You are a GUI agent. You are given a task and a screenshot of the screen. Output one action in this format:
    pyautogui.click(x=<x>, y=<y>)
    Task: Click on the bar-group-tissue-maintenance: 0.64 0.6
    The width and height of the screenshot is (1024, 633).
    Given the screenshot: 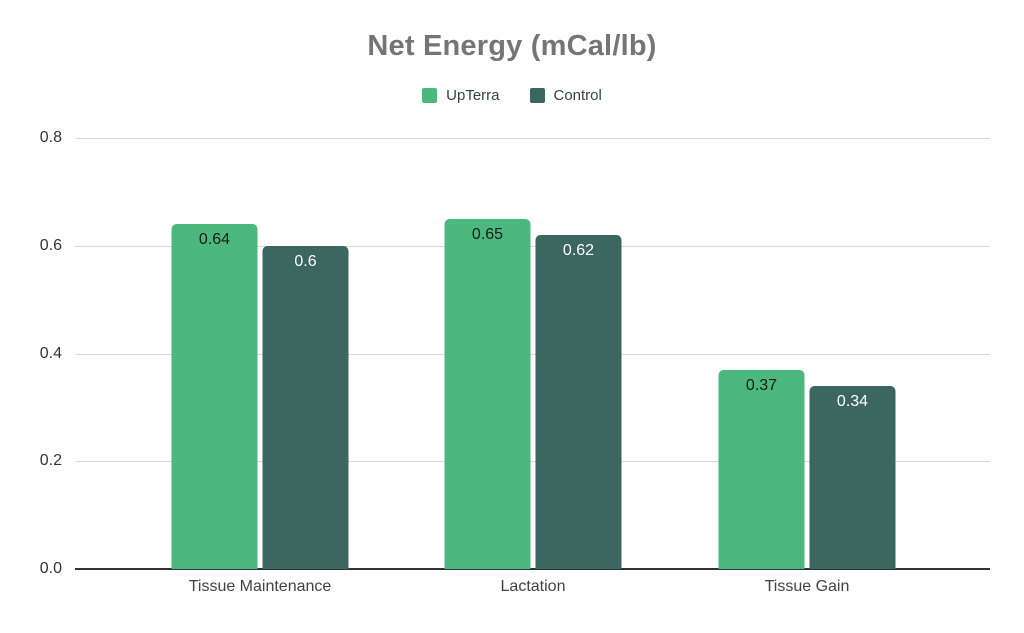 What is the action you would take?
    pyautogui.click(x=260, y=396)
    